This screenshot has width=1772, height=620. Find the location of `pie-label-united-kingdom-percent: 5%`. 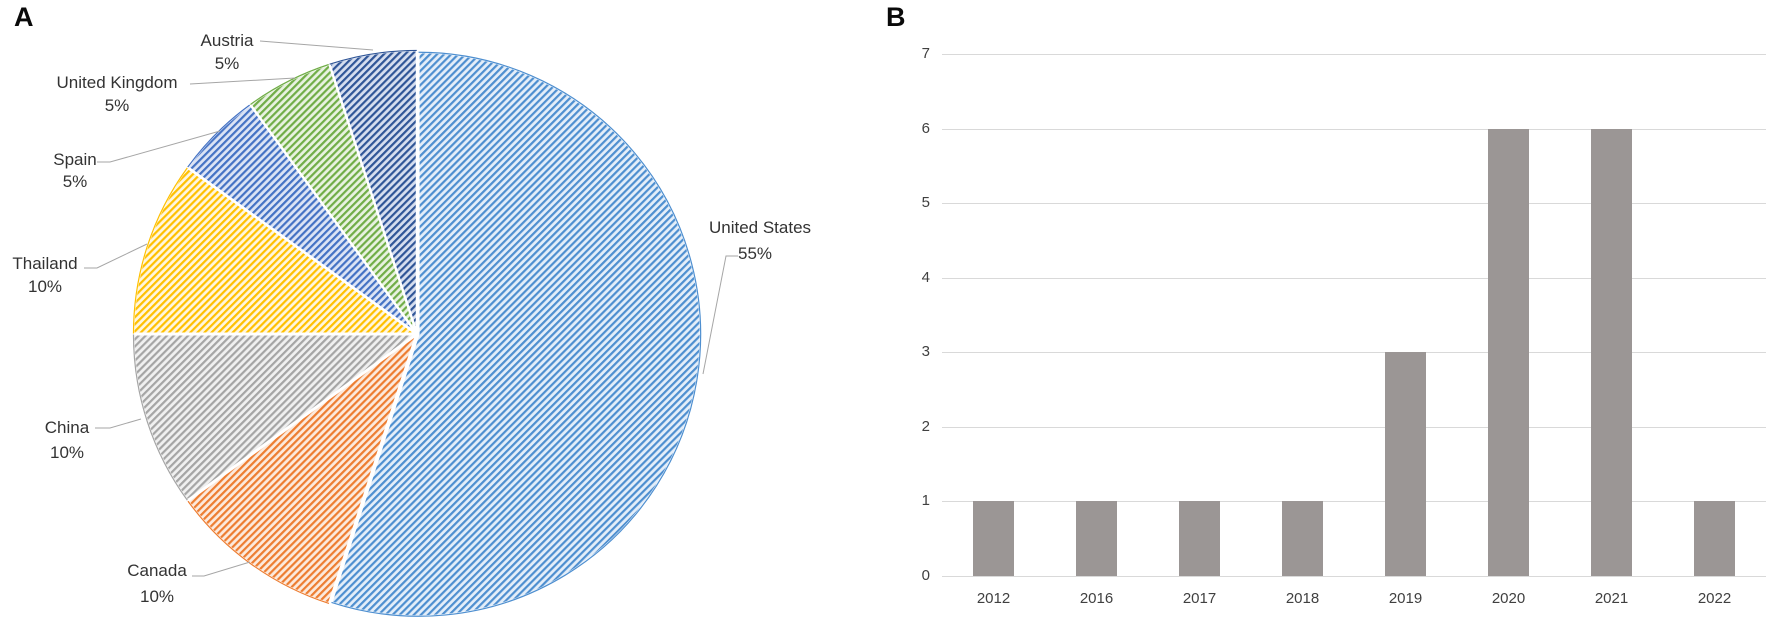

pie-label-united-kingdom-percent: 5% is located at coordinates (117, 105).